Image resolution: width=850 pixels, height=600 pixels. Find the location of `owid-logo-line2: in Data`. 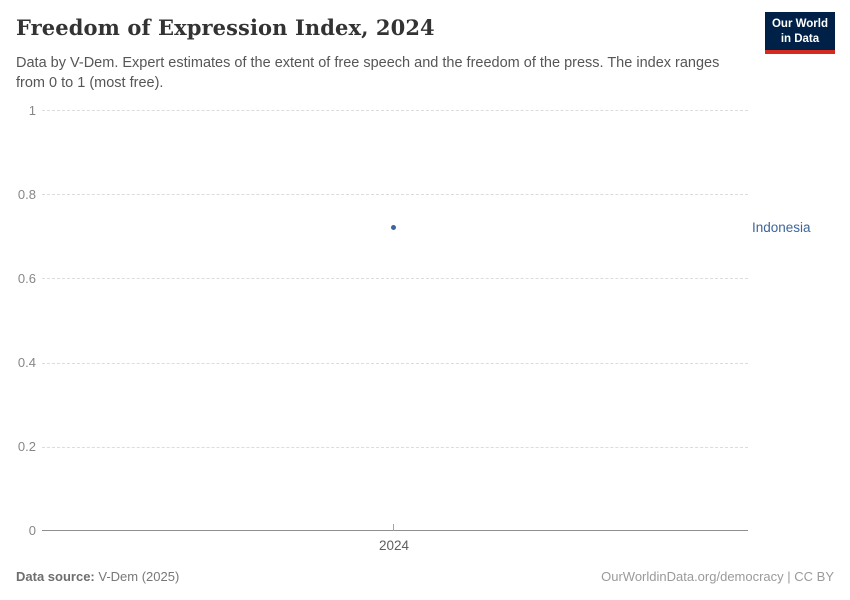

owid-logo-line2: in Data is located at coordinates (800, 38).